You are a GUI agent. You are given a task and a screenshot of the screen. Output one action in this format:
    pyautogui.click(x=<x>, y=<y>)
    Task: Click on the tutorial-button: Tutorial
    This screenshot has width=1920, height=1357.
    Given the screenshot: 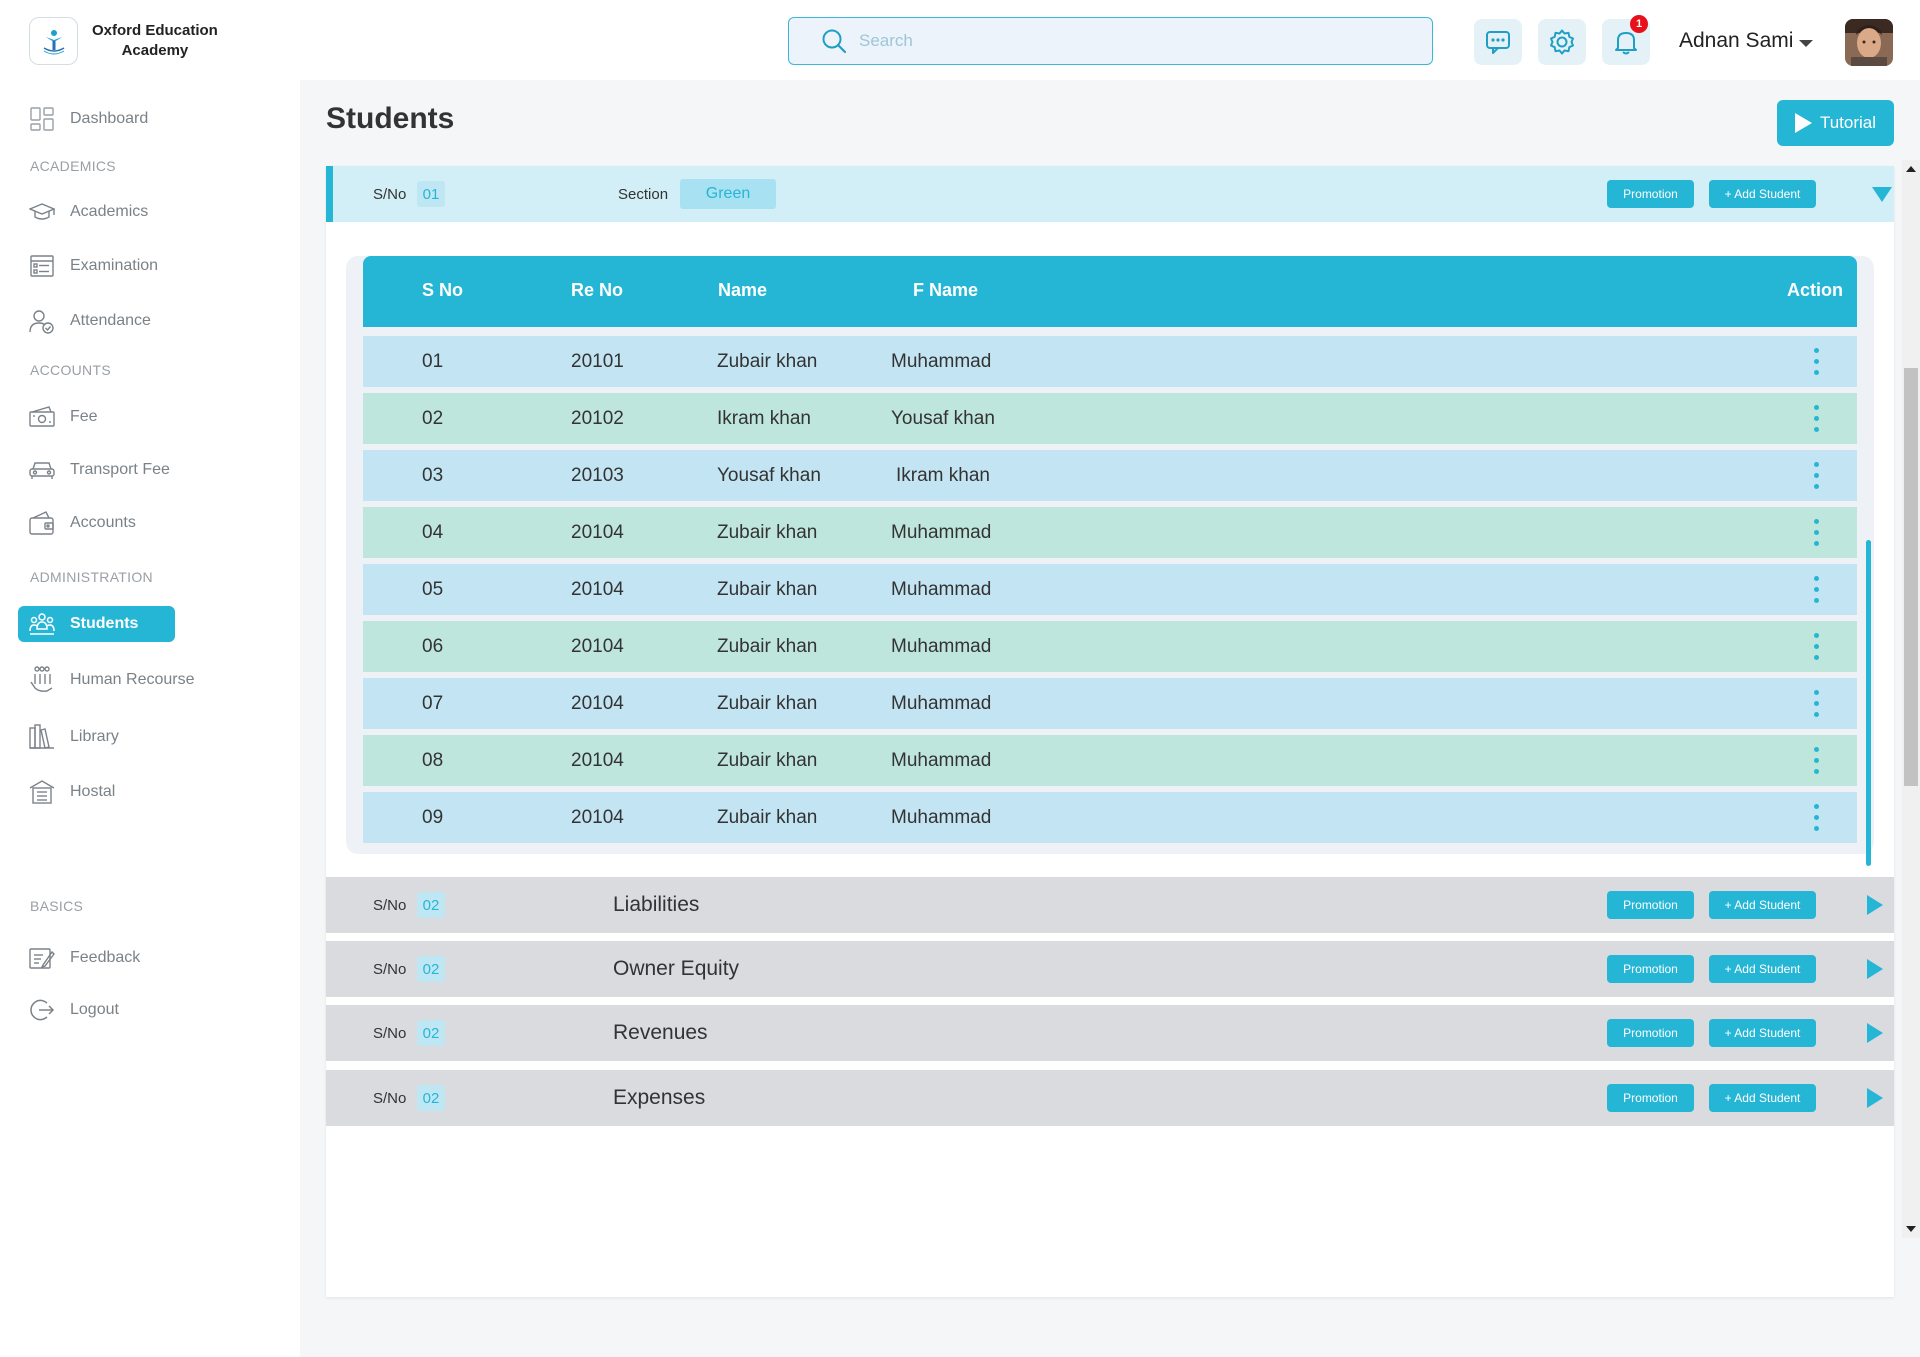 What is the action you would take?
    pyautogui.click(x=1835, y=123)
    